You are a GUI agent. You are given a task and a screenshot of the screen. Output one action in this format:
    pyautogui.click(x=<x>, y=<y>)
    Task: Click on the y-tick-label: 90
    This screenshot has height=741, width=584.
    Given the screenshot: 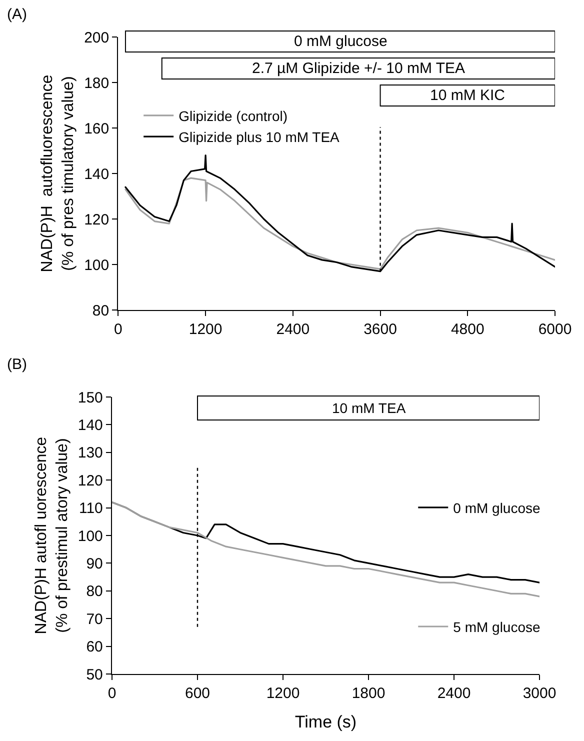 What is the action you would take?
    pyautogui.click(x=94, y=563)
    